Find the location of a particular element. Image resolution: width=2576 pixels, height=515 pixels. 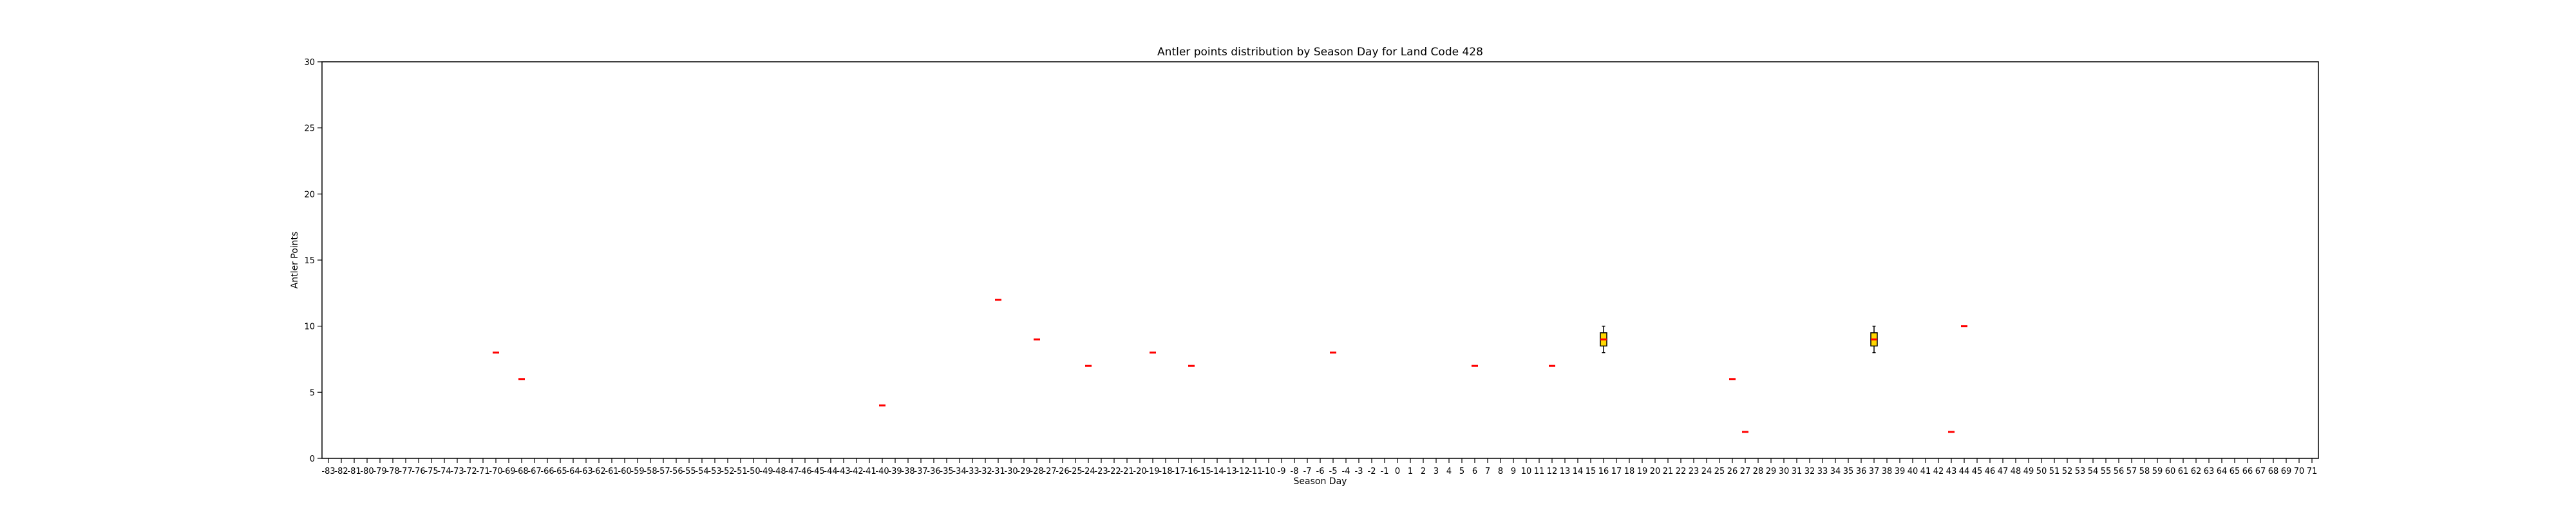

x-tick-label: -73 is located at coordinates (457, 472).